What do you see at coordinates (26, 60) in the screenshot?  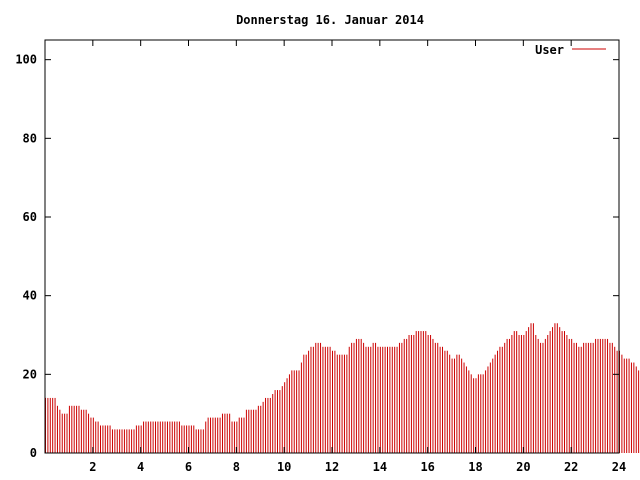 I see `y-tick-label: 100` at bounding box center [26, 60].